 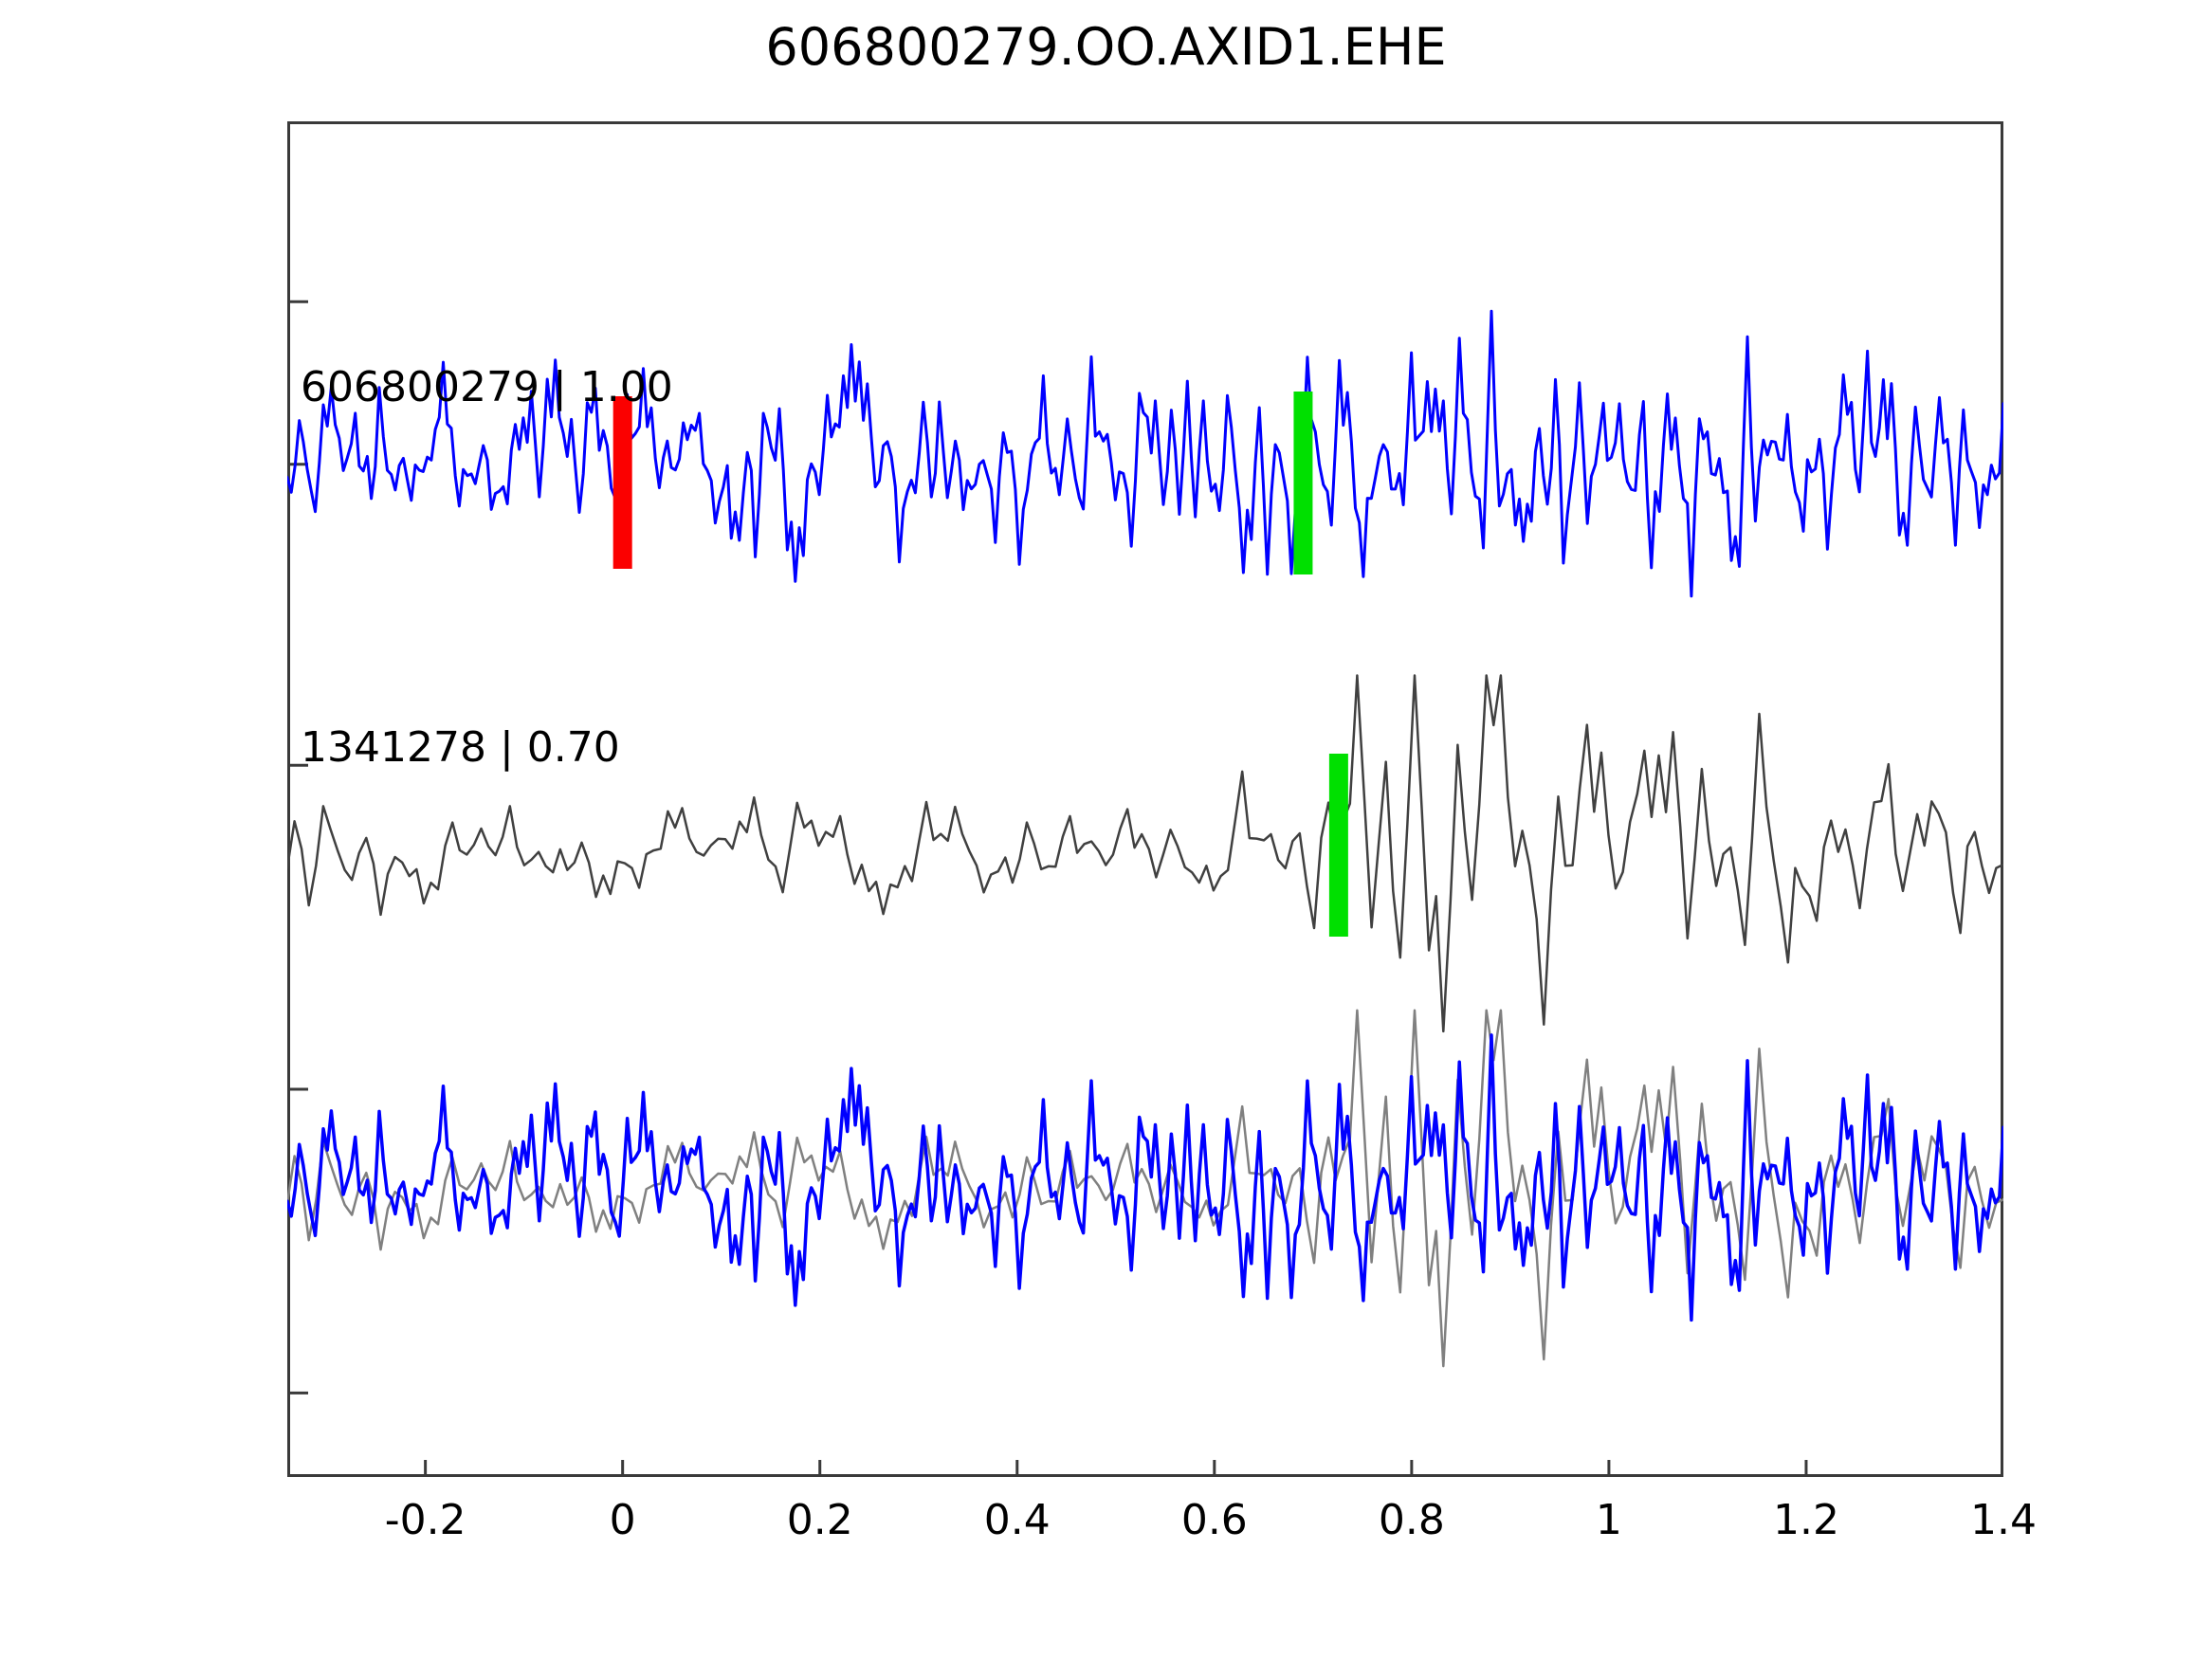 I want to click on template-pick-green, so click(x=1303, y=483).